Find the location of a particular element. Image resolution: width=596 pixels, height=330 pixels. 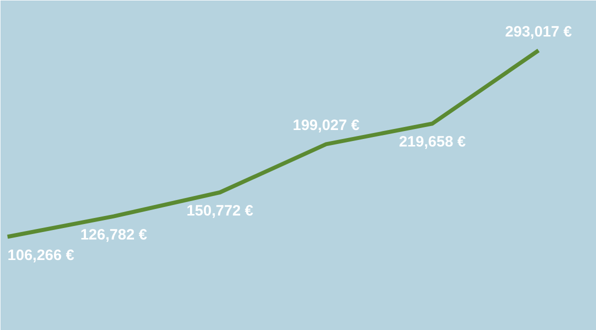

data-label: 150,772 € is located at coordinates (220, 211).